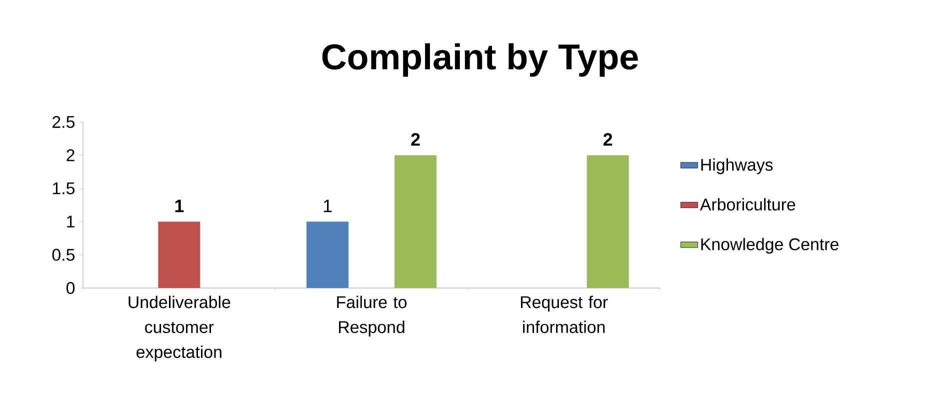 The height and width of the screenshot is (412, 938). What do you see at coordinates (70, 288) in the screenshot?
I see `y-tick-label: 0` at bounding box center [70, 288].